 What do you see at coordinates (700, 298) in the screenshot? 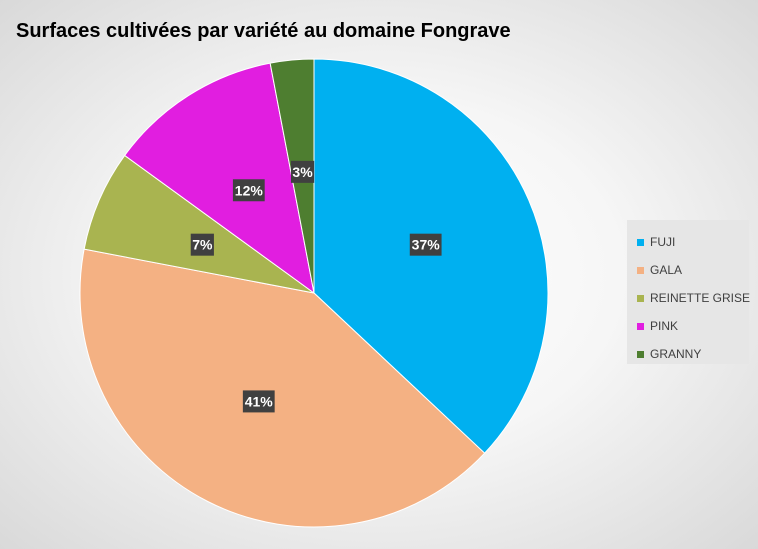
I see `legend-label: REINETTE GRISE` at bounding box center [700, 298].